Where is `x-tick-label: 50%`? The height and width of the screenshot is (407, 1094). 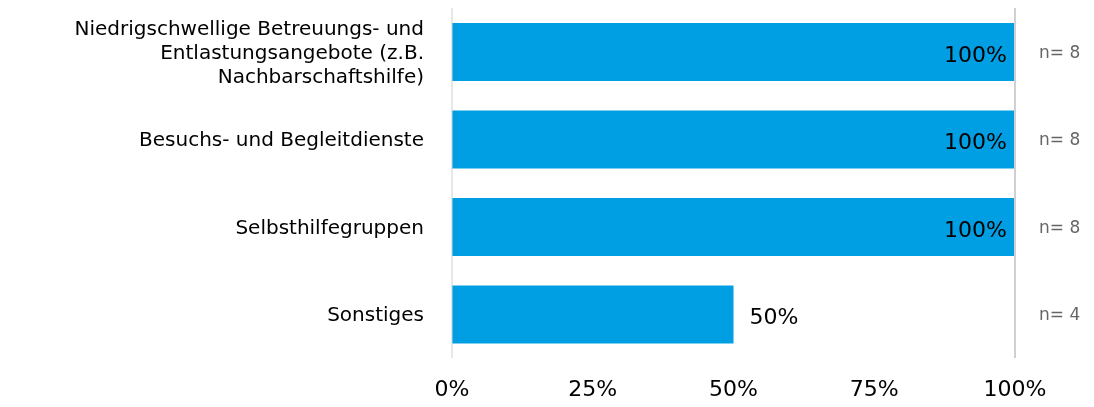
x-tick-label: 50% is located at coordinates (733, 388).